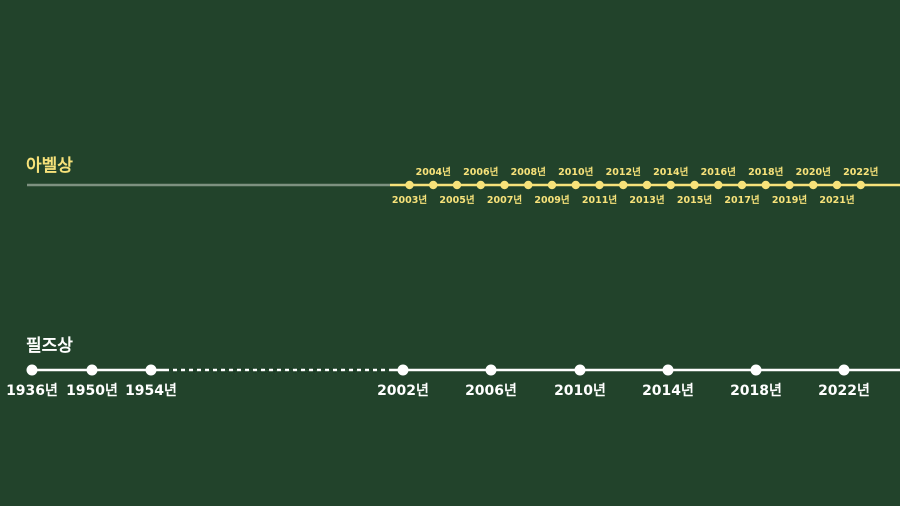 This screenshot has width=900, height=506. Describe the element at coordinates (765, 172) in the screenshot. I see `abel-year-label: 2018년` at that location.